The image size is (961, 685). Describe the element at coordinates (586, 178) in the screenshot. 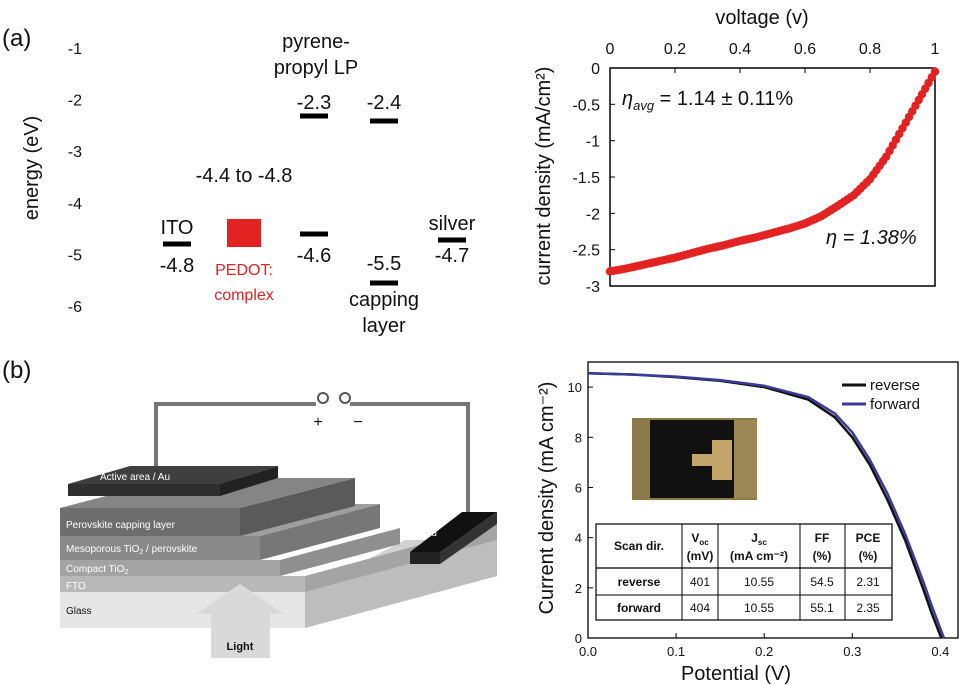

I see `scatter-y-tick-label: -1.5` at that location.